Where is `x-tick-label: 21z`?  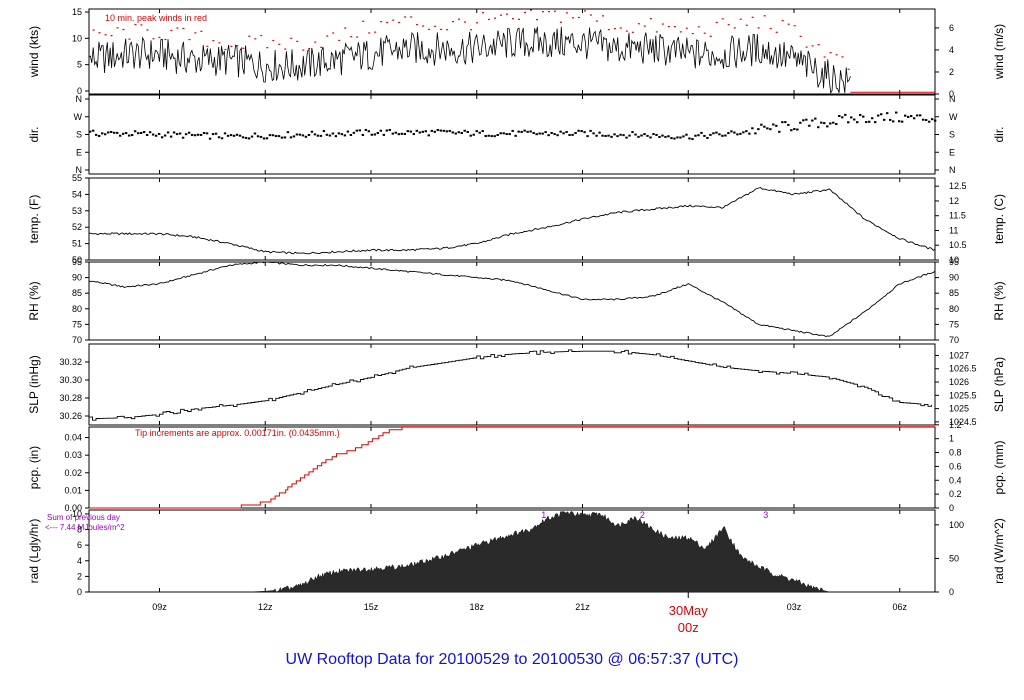
x-tick-label: 21z is located at coordinates (582, 607).